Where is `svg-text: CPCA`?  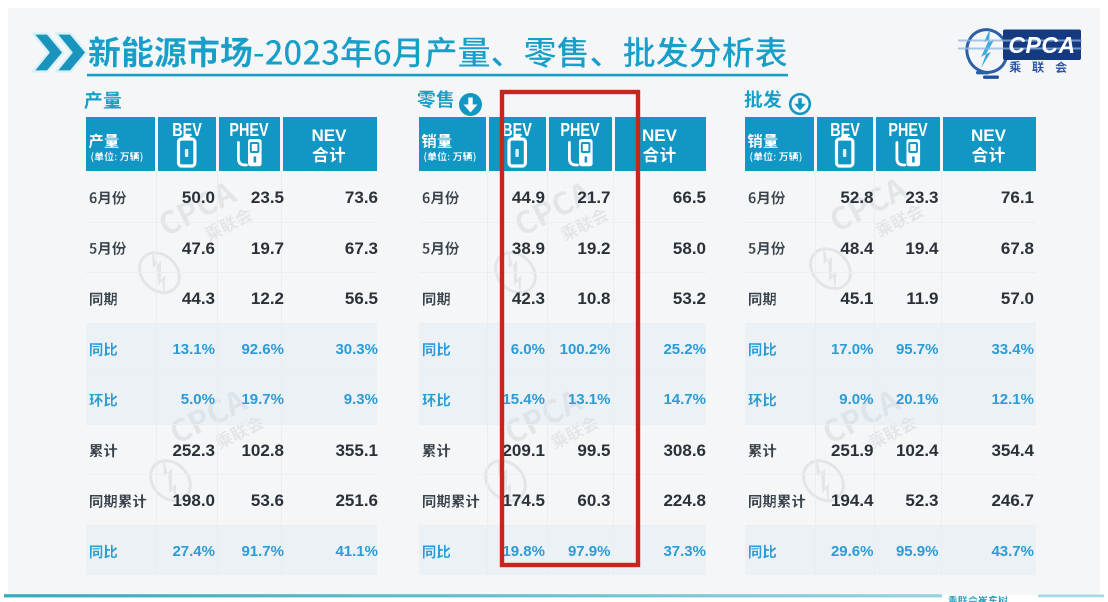
svg-text: CPCA is located at coordinates (1041, 45).